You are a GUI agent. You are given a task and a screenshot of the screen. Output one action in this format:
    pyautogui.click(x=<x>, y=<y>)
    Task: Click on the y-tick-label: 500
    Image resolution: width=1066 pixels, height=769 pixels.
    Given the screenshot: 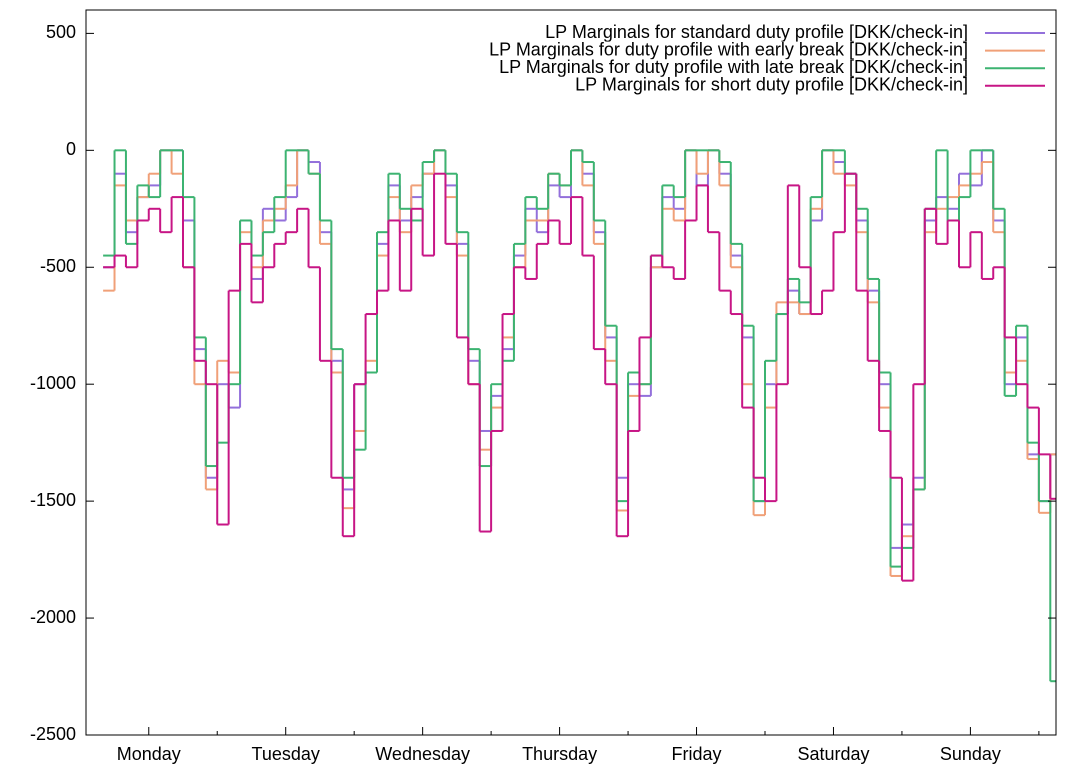 What is the action you would take?
    pyautogui.click(x=61, y=32)
    